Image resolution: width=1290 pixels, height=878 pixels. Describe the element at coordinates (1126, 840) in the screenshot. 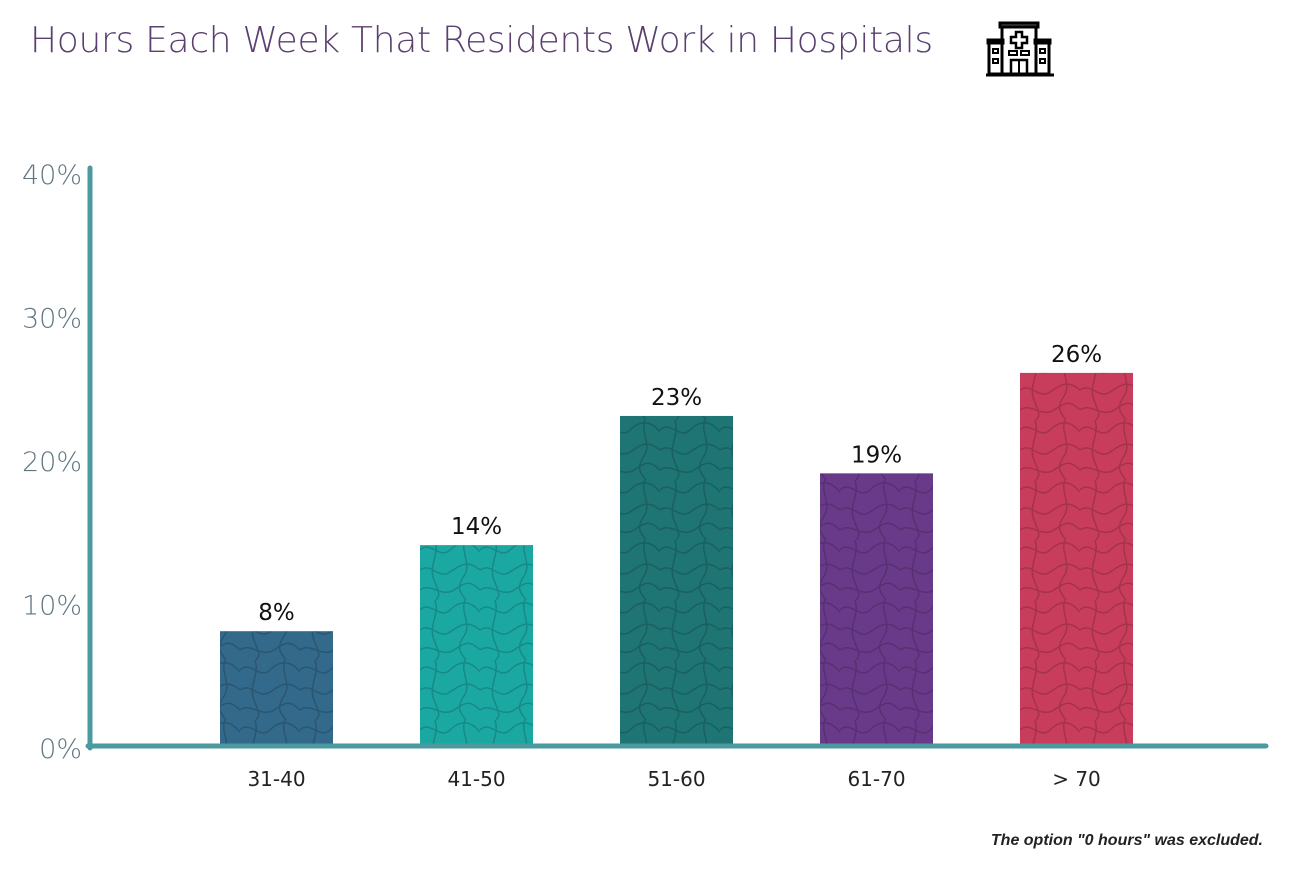

I see `footnote: The option "0 hours" was excluded.` at that location.